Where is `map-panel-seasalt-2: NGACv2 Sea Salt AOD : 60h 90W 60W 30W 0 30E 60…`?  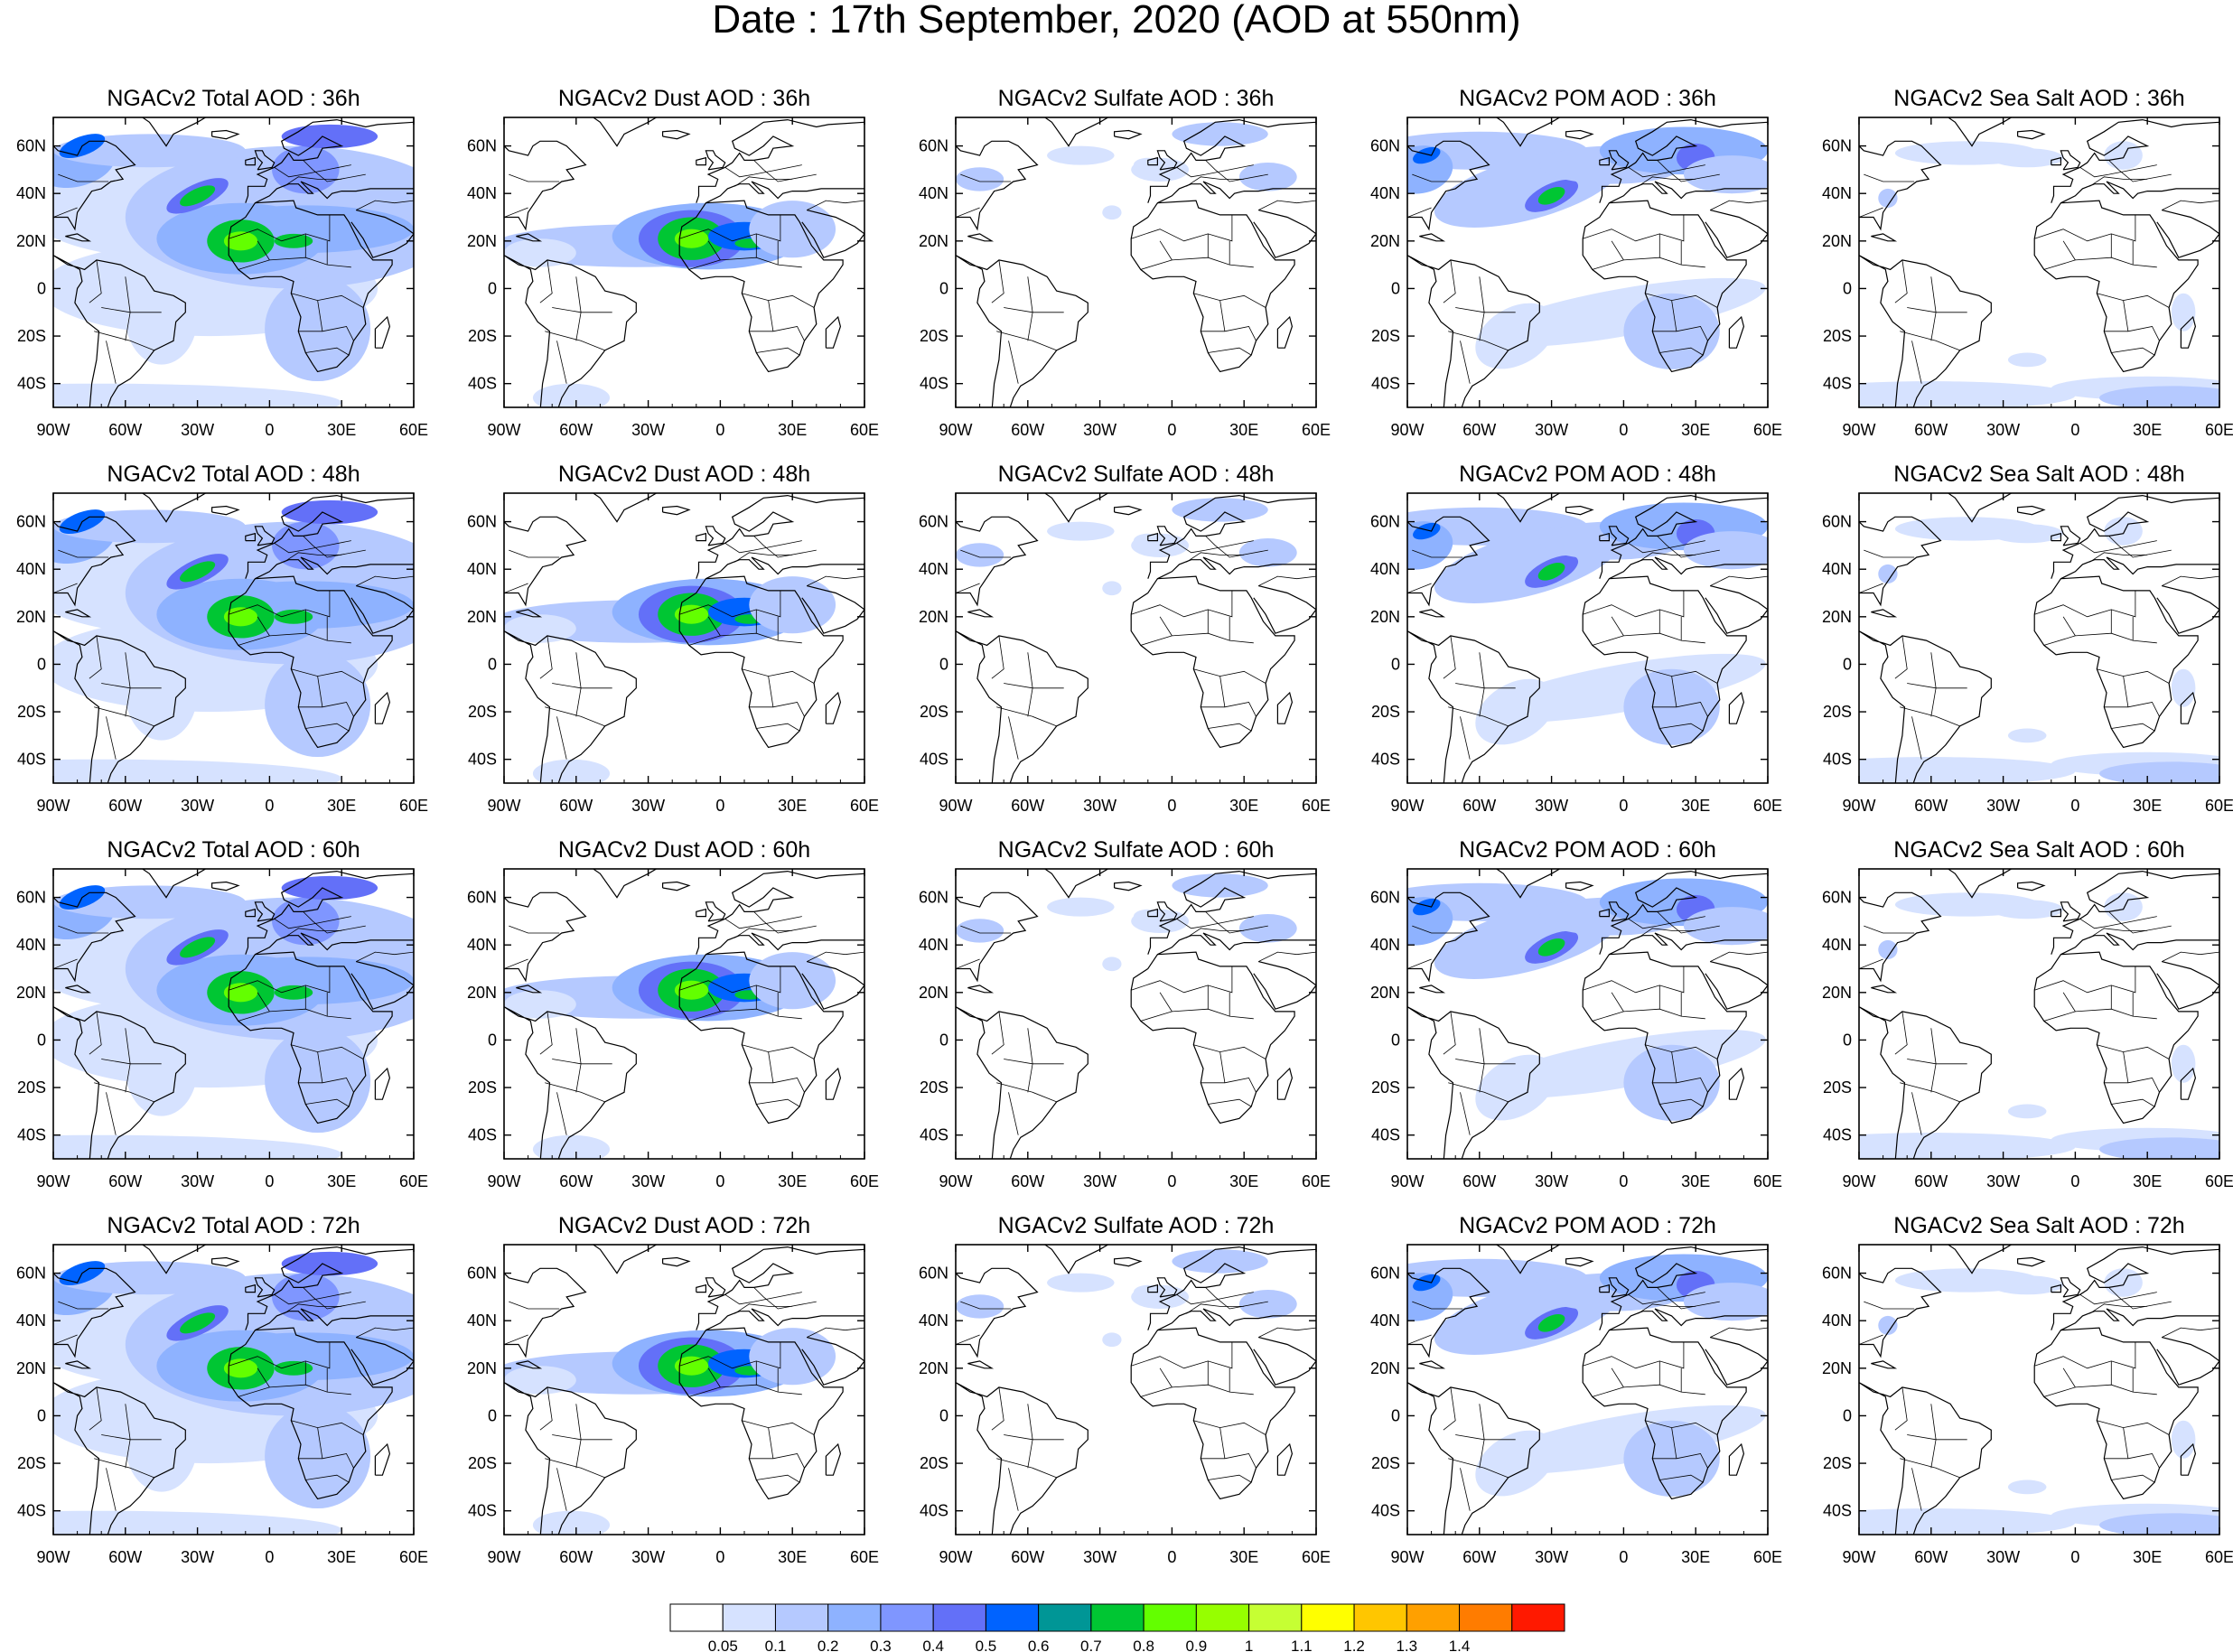 map-panel-seasalt-2: NGACv2 Sea Salt AOD : 60h 90W 60W 30W 0 30E 60… is located at coordinates (2027, 1013).